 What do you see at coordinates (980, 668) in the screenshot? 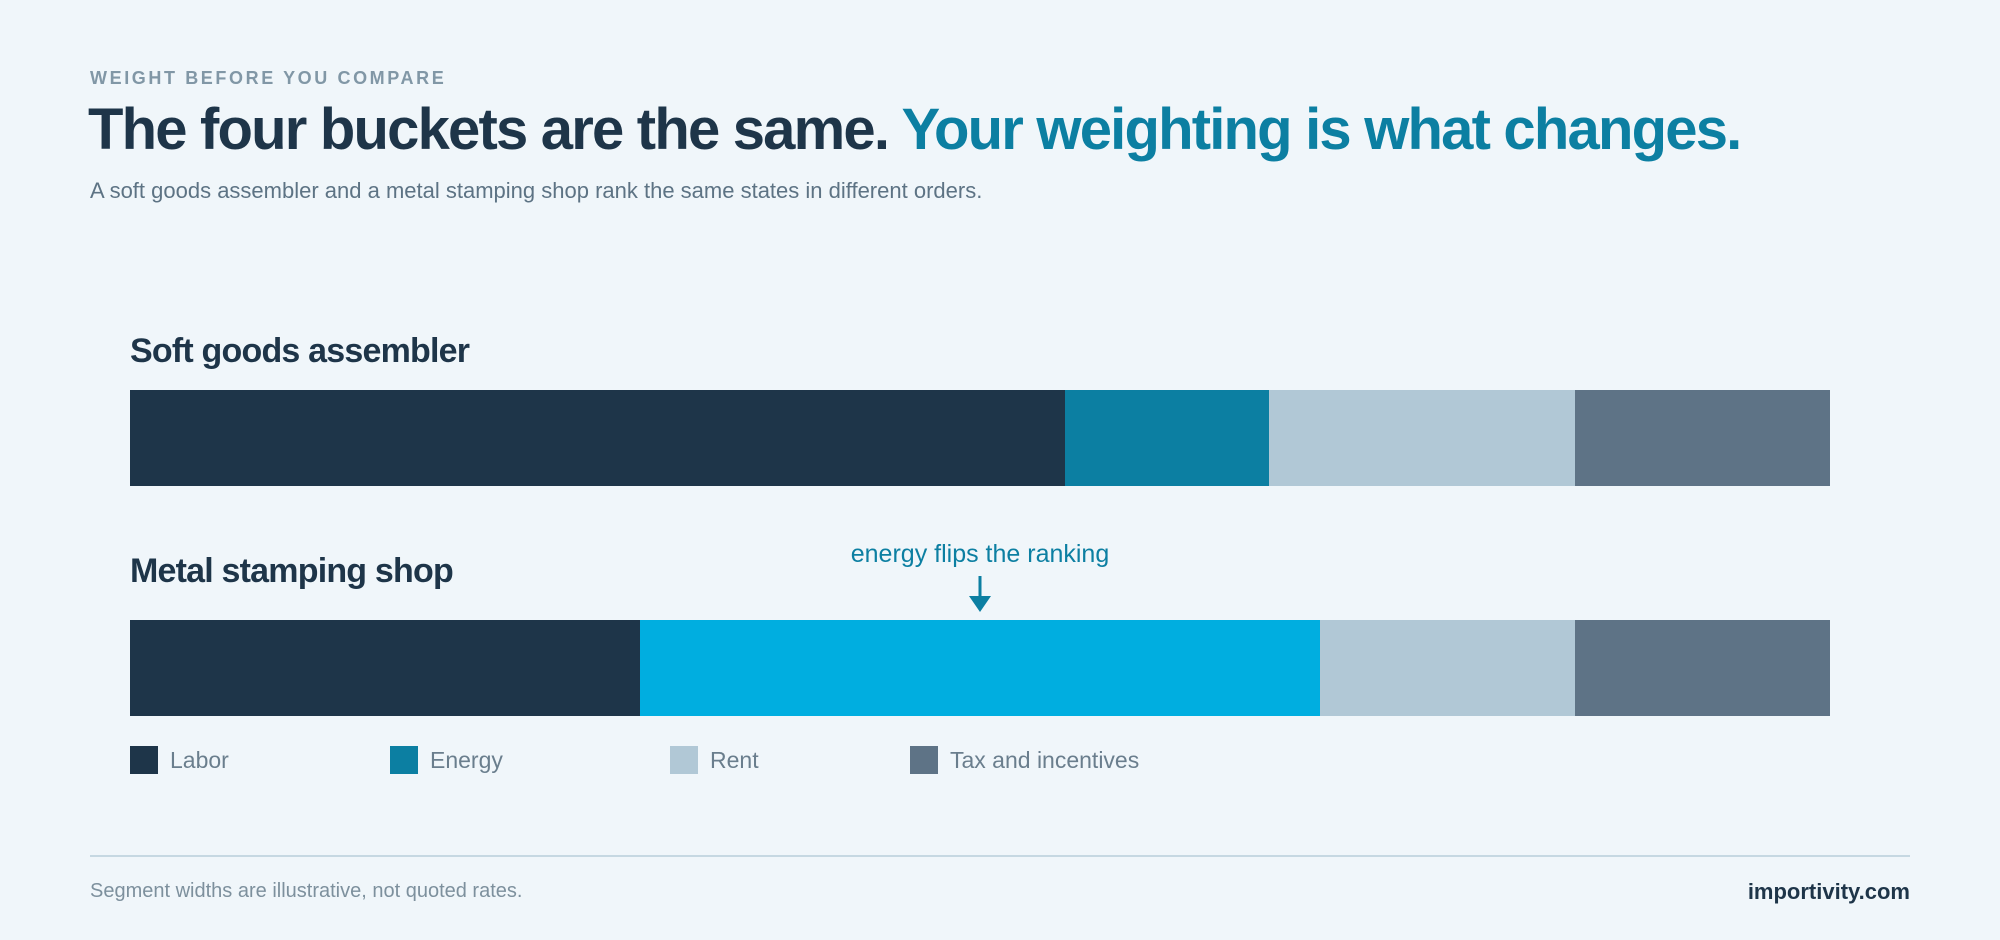
I see `bar-segment-metal-stamping-shop-energy` at bounding box center [980, 668].